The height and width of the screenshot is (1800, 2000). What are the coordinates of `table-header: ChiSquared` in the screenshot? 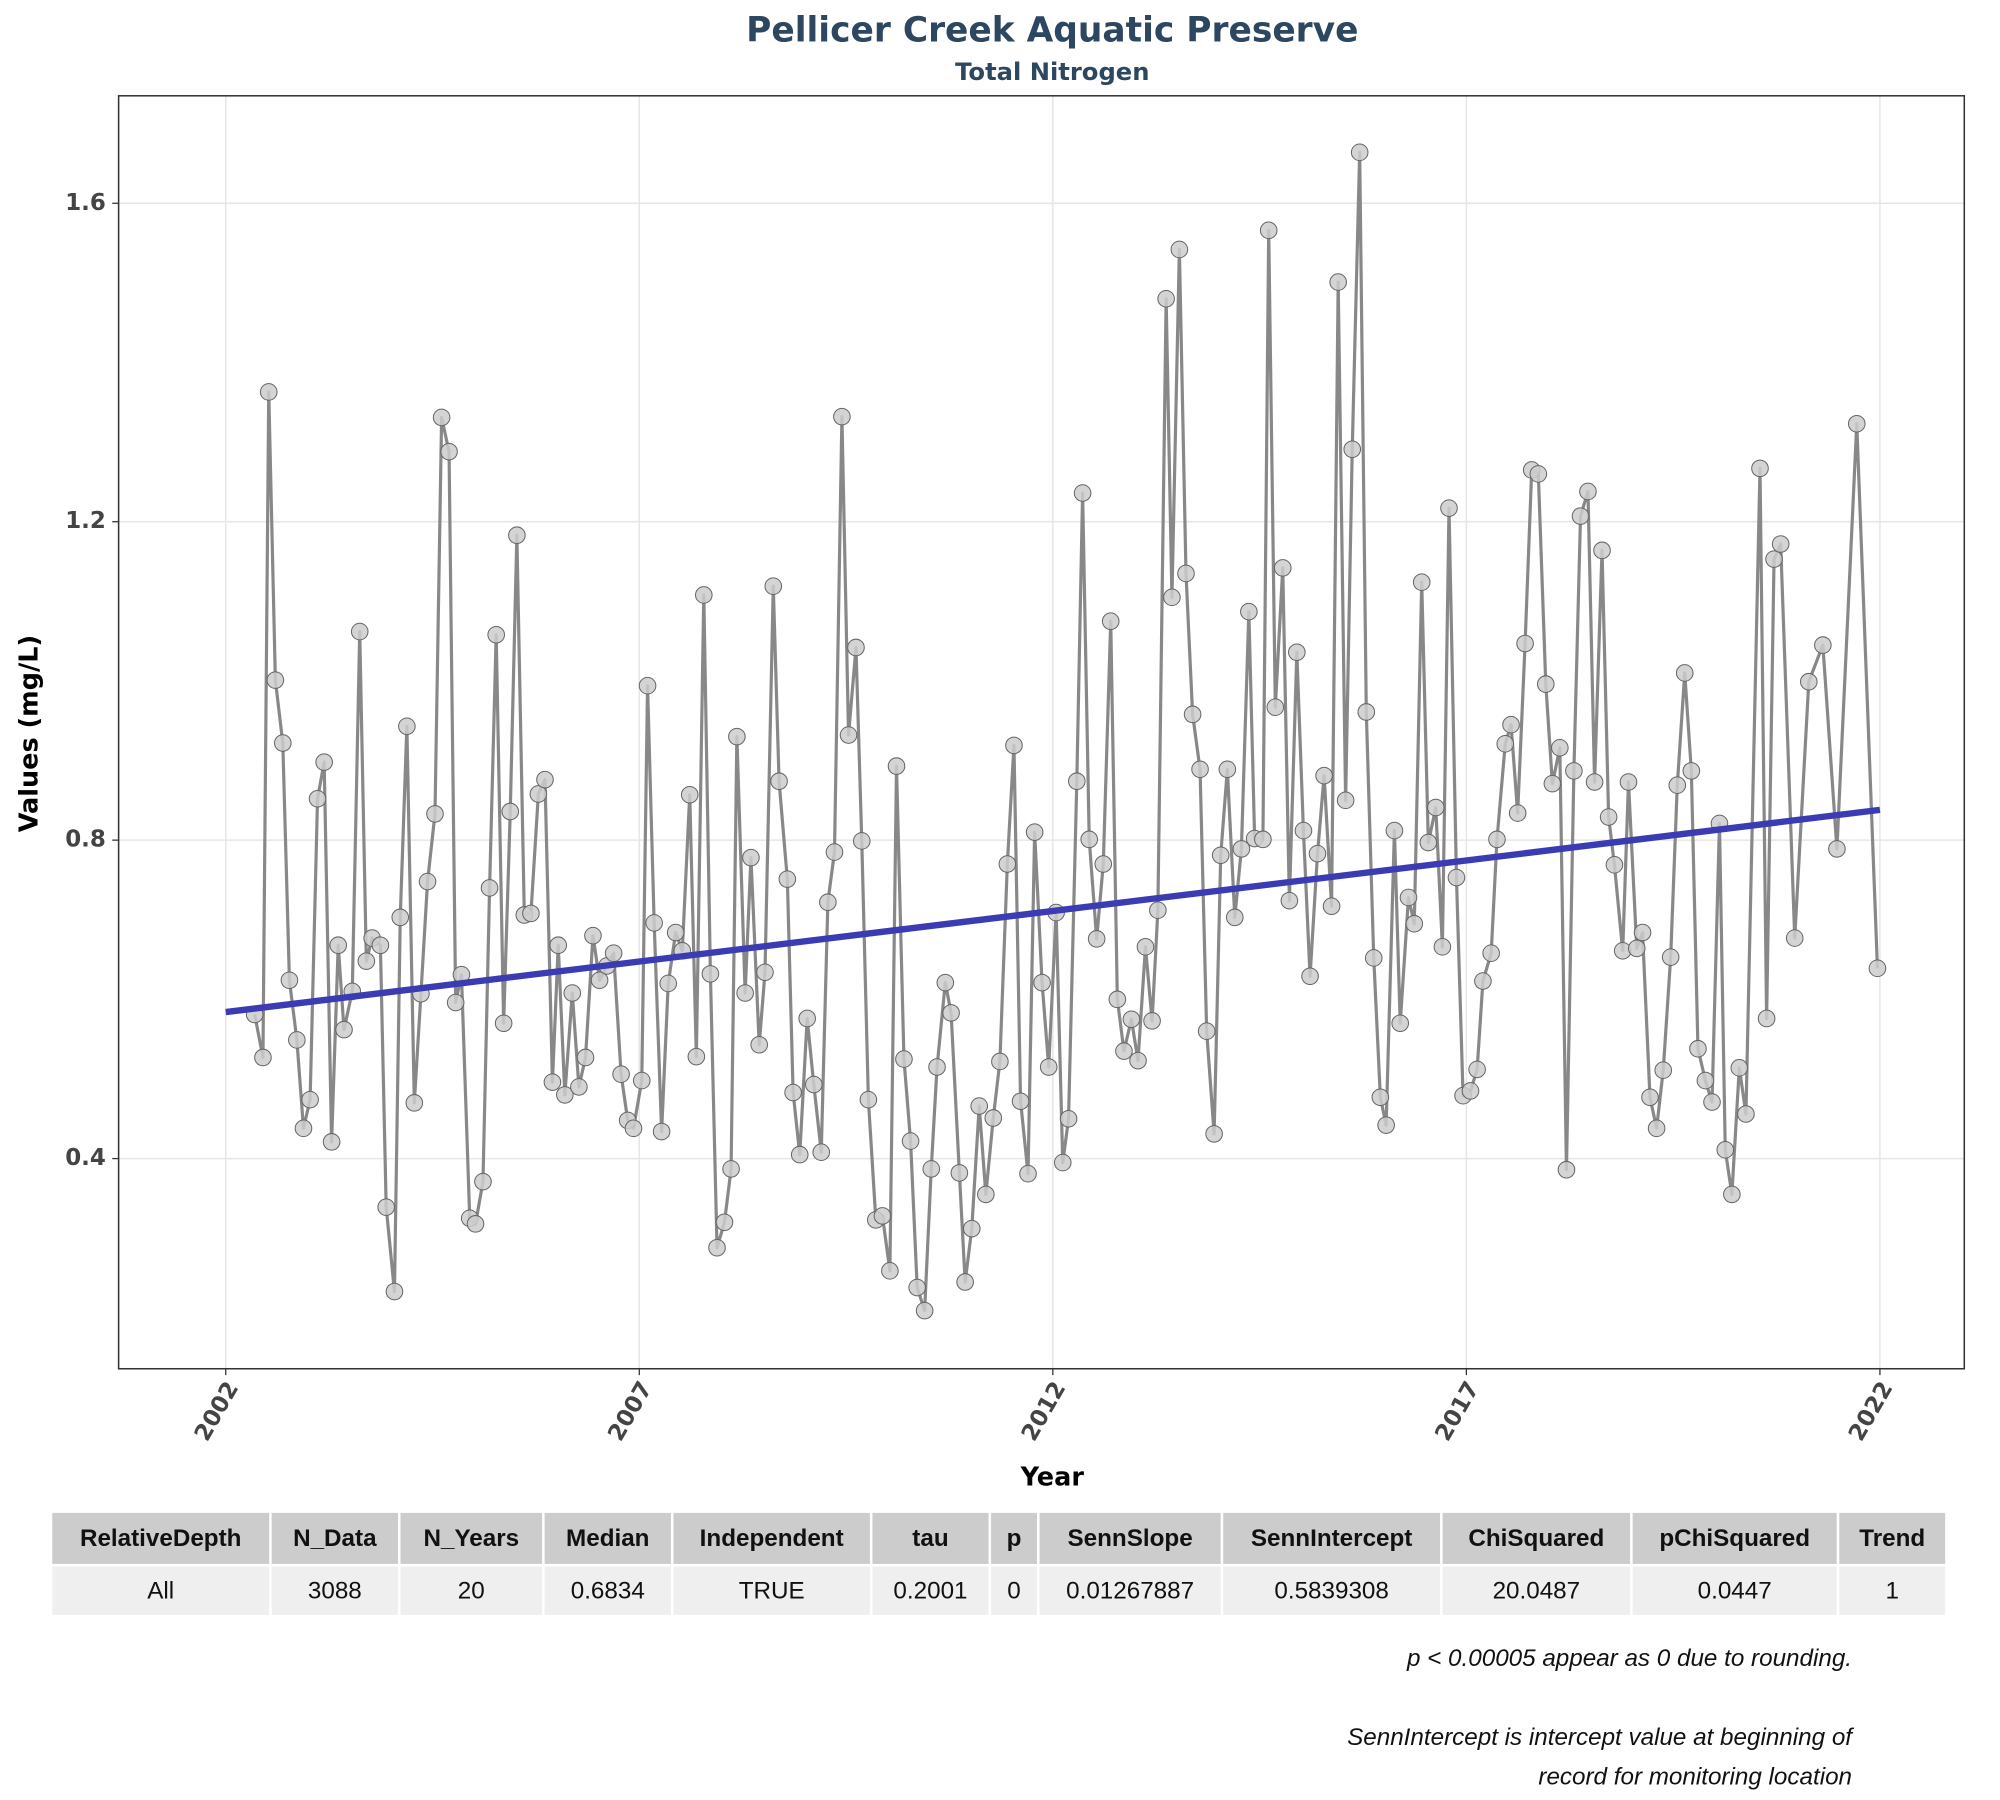 It's located at (1536, 1538).